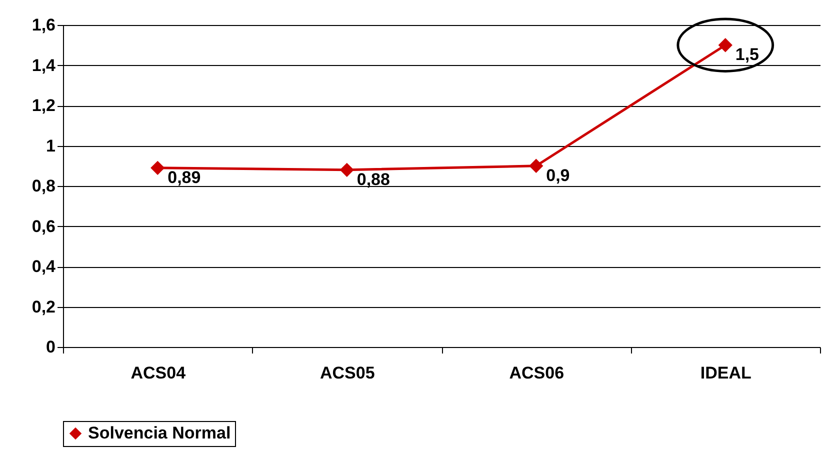  I want to click on data-label: 1,5, so click(747, 54).